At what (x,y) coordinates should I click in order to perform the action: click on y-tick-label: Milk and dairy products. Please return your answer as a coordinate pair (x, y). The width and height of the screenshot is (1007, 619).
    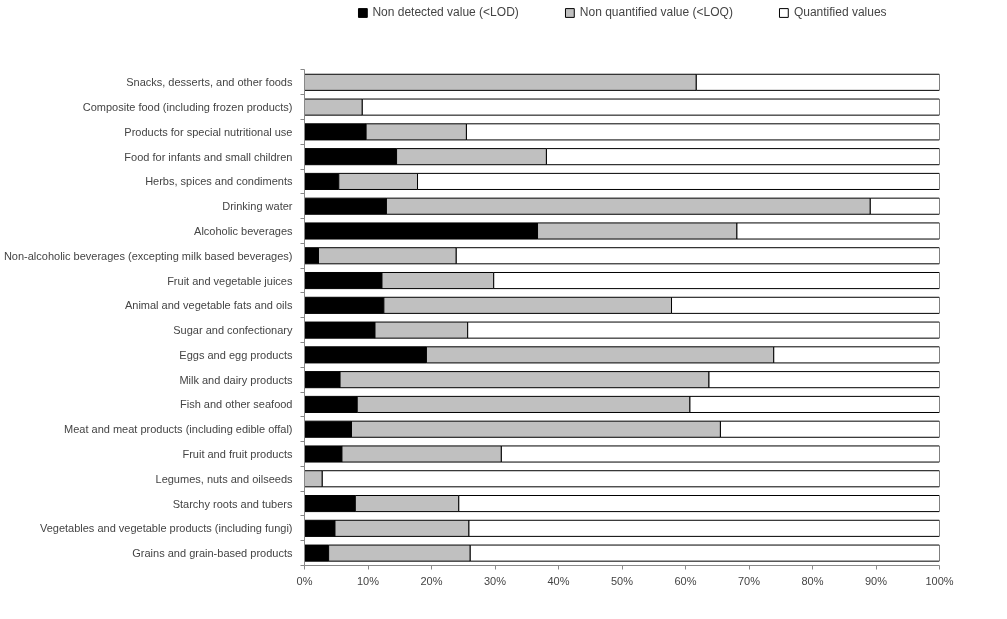
    Looking at the image, I should click on (236, 379).